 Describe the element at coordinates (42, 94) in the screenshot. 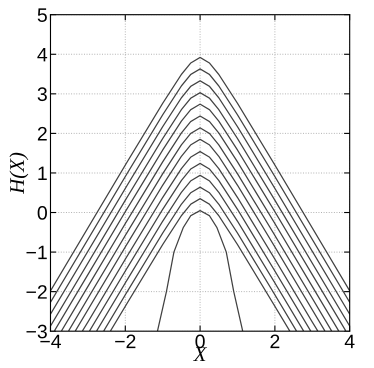

I see `y-tick-label: 3` at that location.